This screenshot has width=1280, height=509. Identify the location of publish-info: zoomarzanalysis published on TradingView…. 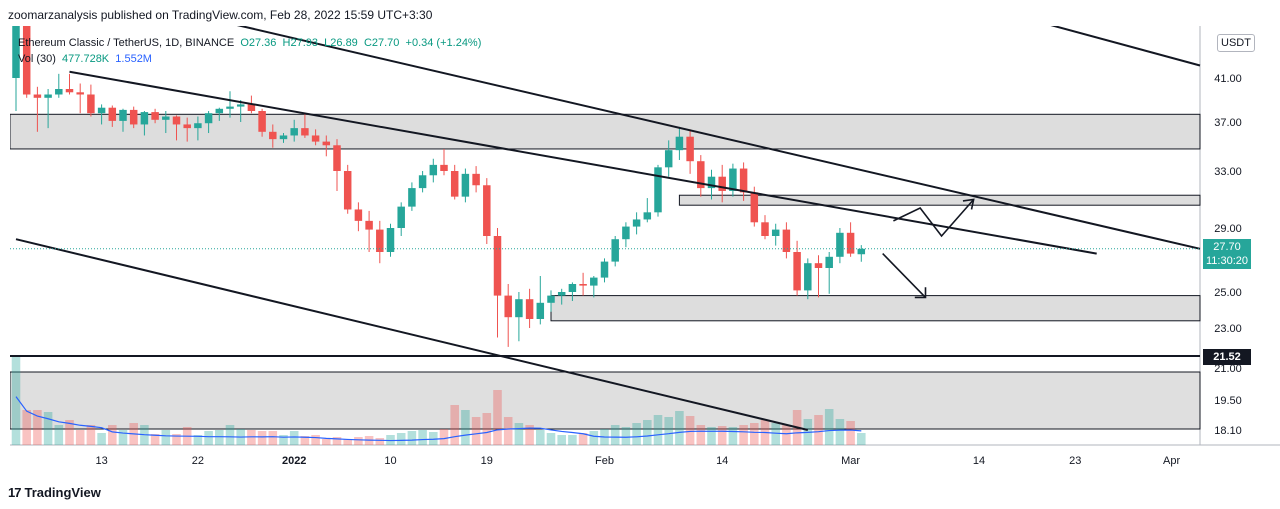
(220, 15).